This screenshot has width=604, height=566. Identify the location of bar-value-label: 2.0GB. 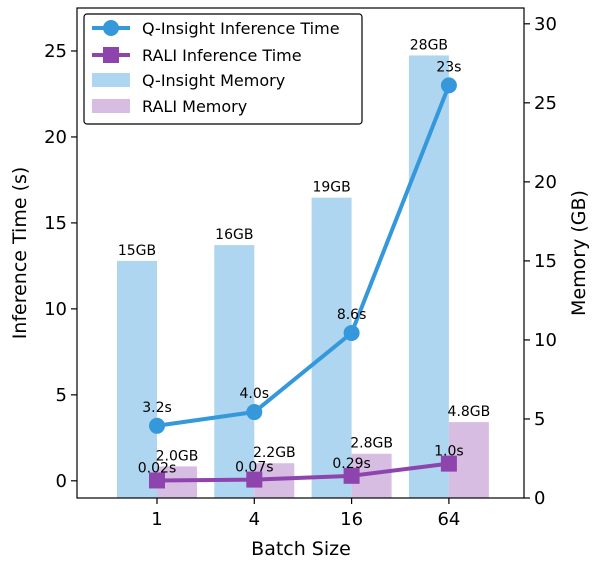
(177, 456).